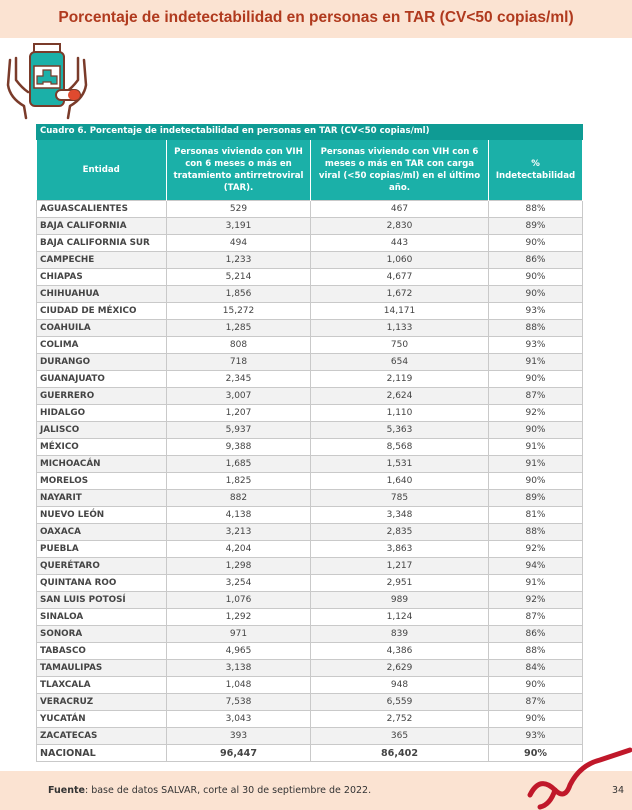 The image size is (632, 810). What do you see at coordinates (399, 651) in the screenshot?
I see `value-cell: 4,386` at bounding box center [399, 651].